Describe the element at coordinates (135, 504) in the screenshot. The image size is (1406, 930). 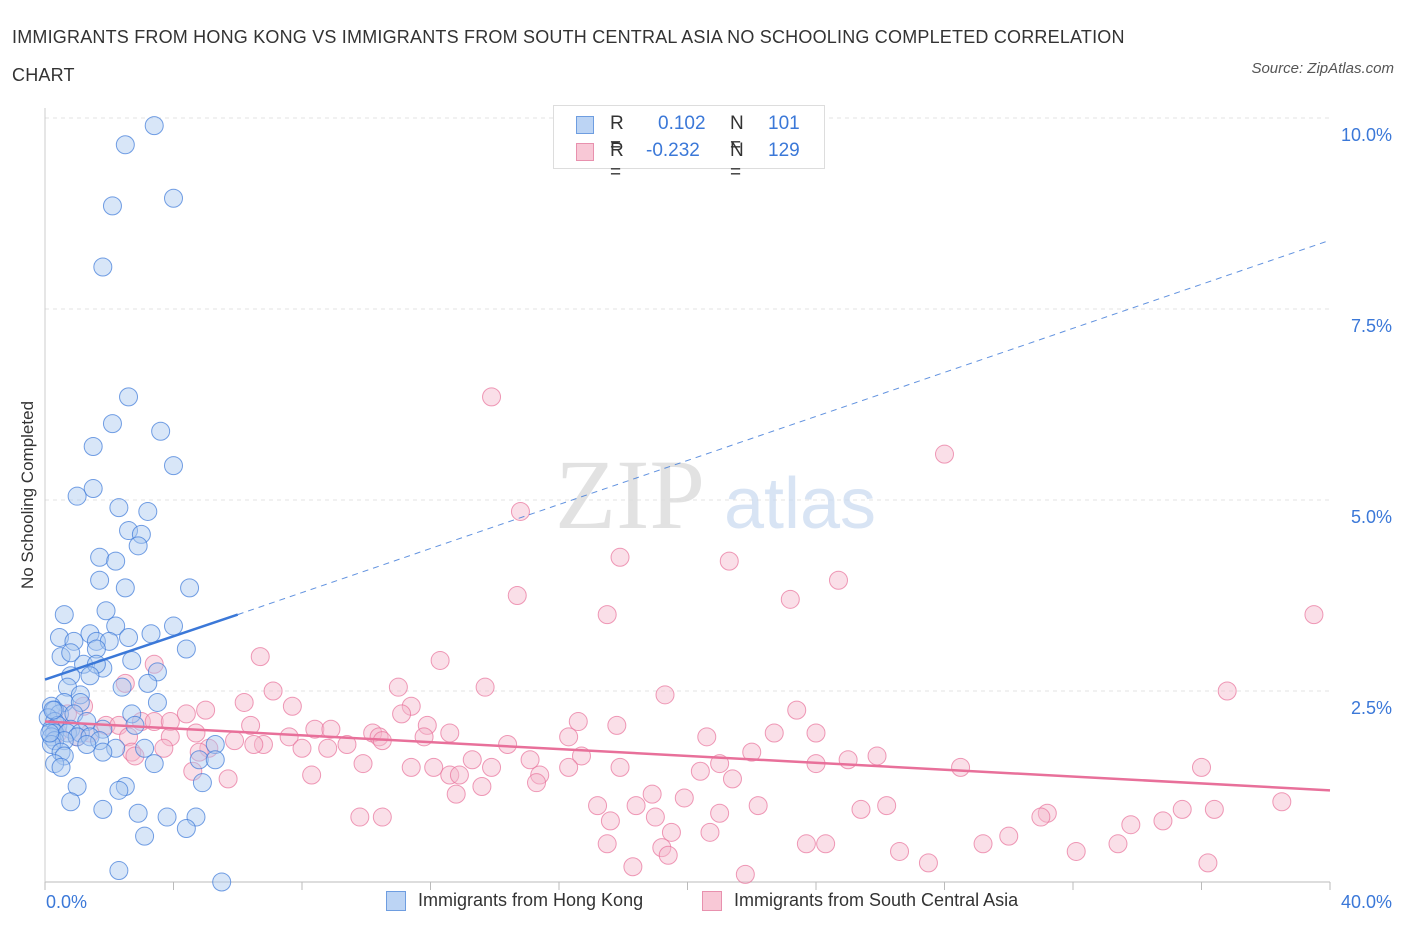
I see `series-hong-kong` at that location.